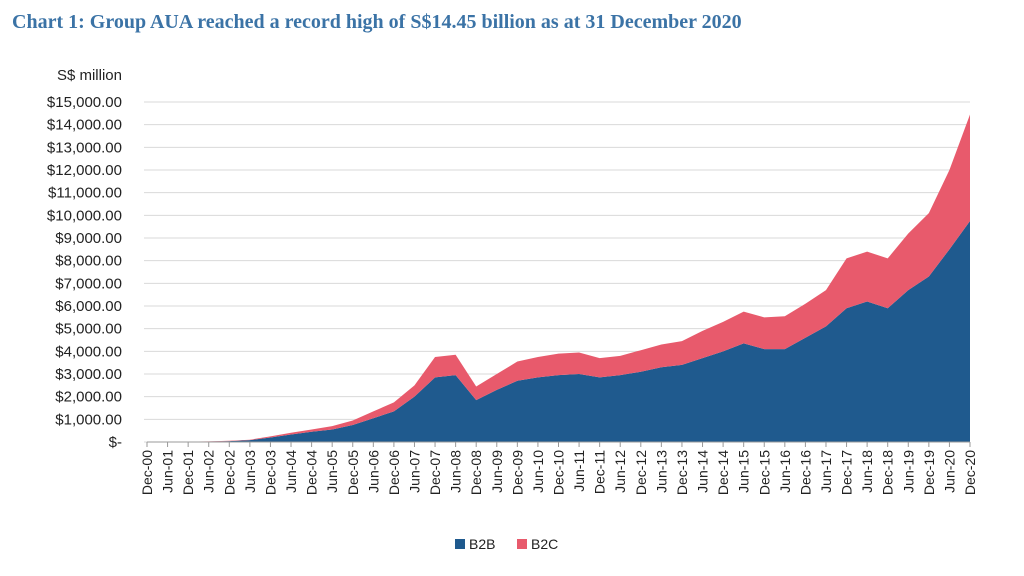  Describe the element at coordinates (332, 471) in the screenshot. I see `x-tick-label: Jun-05` at that location.